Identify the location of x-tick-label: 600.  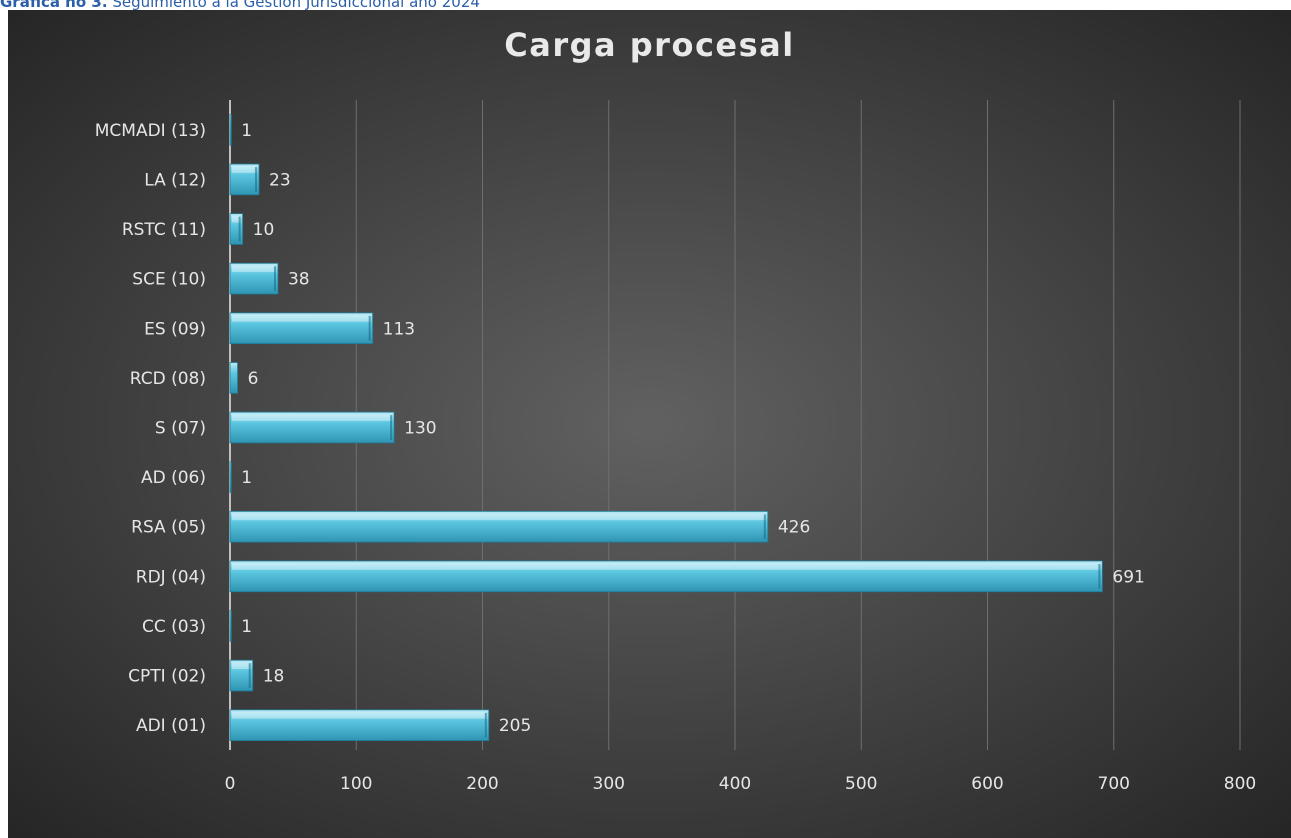
(987, 784).